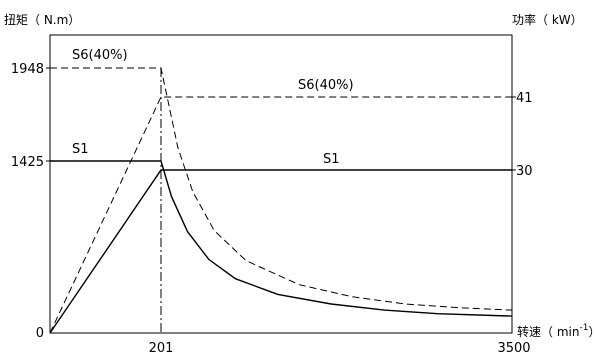 This screenshot has width=595, height=358. I want to click on y-left-tick-1948: 1948, so click(27, 69).